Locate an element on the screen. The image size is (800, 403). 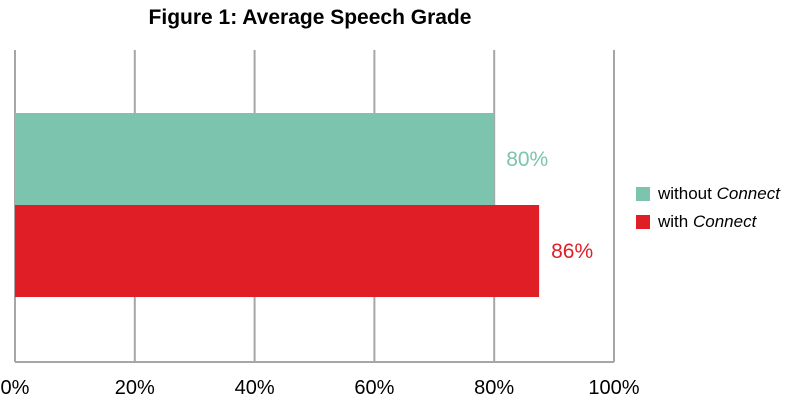
data-label: 80% is located at coordinates (527, 159).